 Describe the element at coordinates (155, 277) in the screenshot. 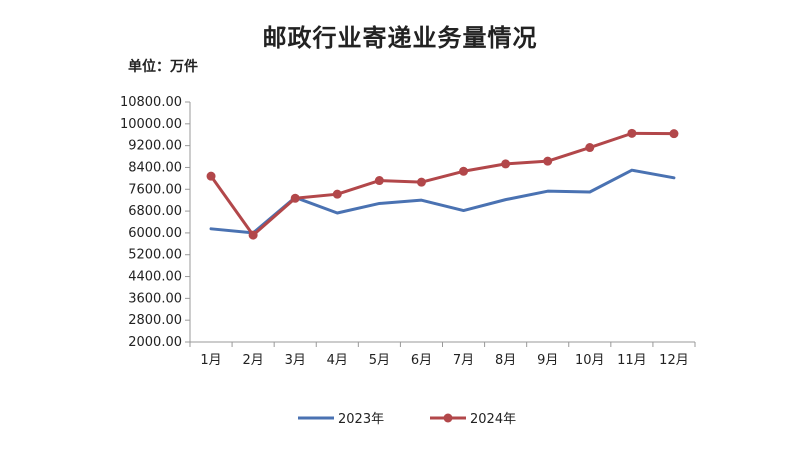

I see `y-tick-label: 4400.00` at that location.